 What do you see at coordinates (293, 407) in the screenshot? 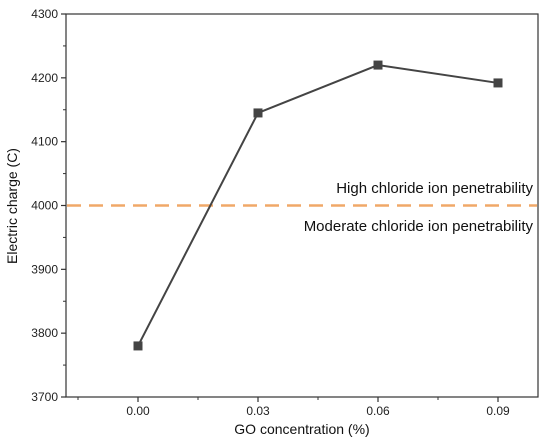
I see `x-axis: 0.00 0.03 0.06 0.09` at bounding box center [293, 407].